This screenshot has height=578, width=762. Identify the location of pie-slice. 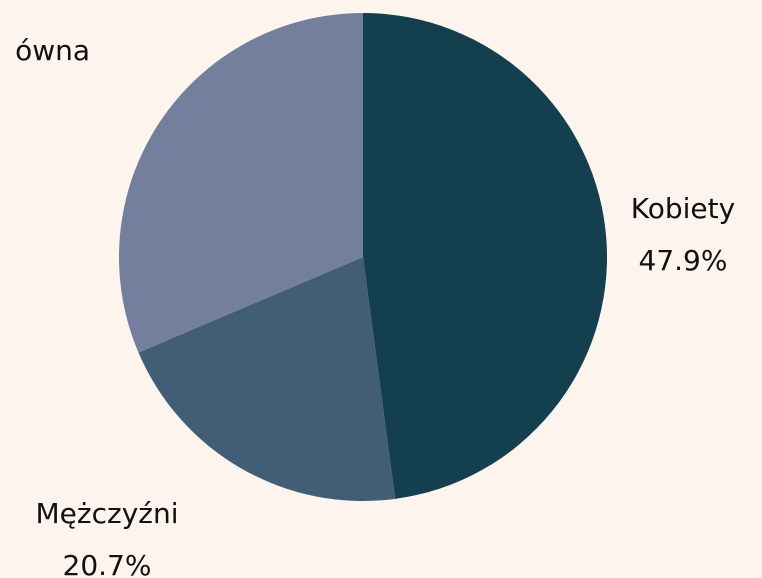
(267, 379).